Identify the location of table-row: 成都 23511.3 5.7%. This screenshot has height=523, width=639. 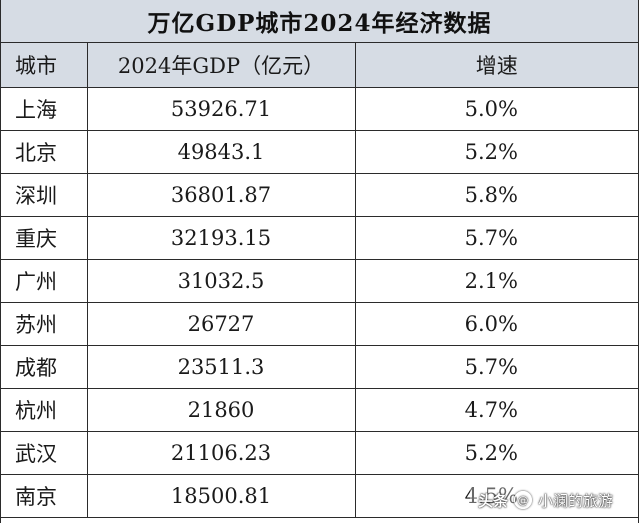
(319, 366).